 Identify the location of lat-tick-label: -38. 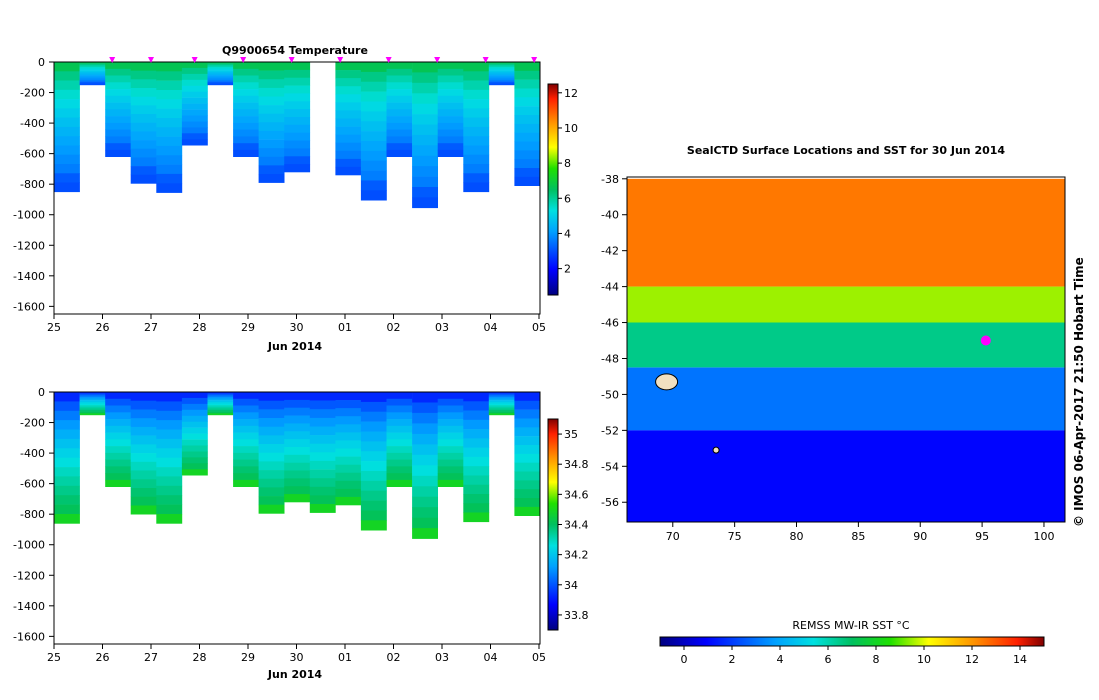
(610, 179).